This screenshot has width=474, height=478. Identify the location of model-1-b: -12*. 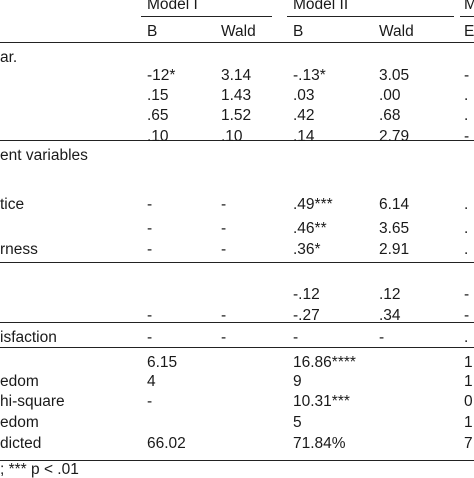
(161, 75).